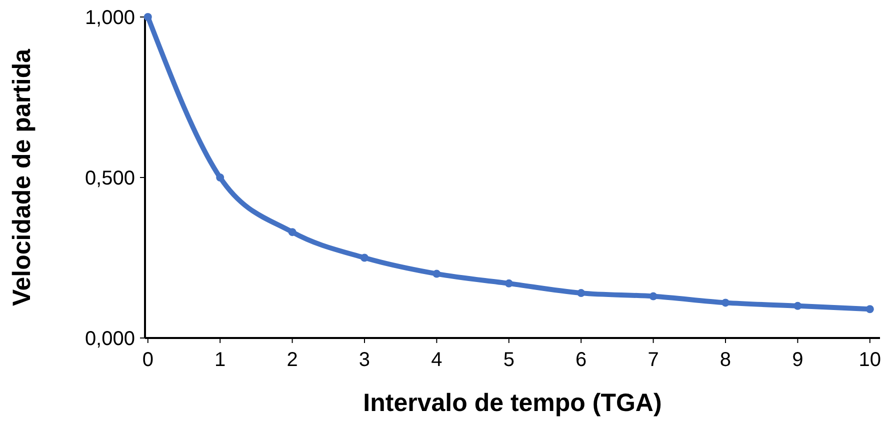 The image size is (887, 423). What do you see at coordinates (109, 18) in the screenshot?
I see `y-tick-label: 1,000` at bounding box center [109, 18].